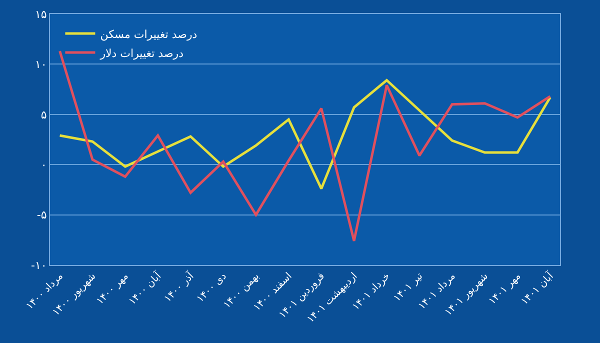 Image resolution: width=600 pixels, height=343 pixels. I want to click on y-tick-label: ۵, so click(43, 115).